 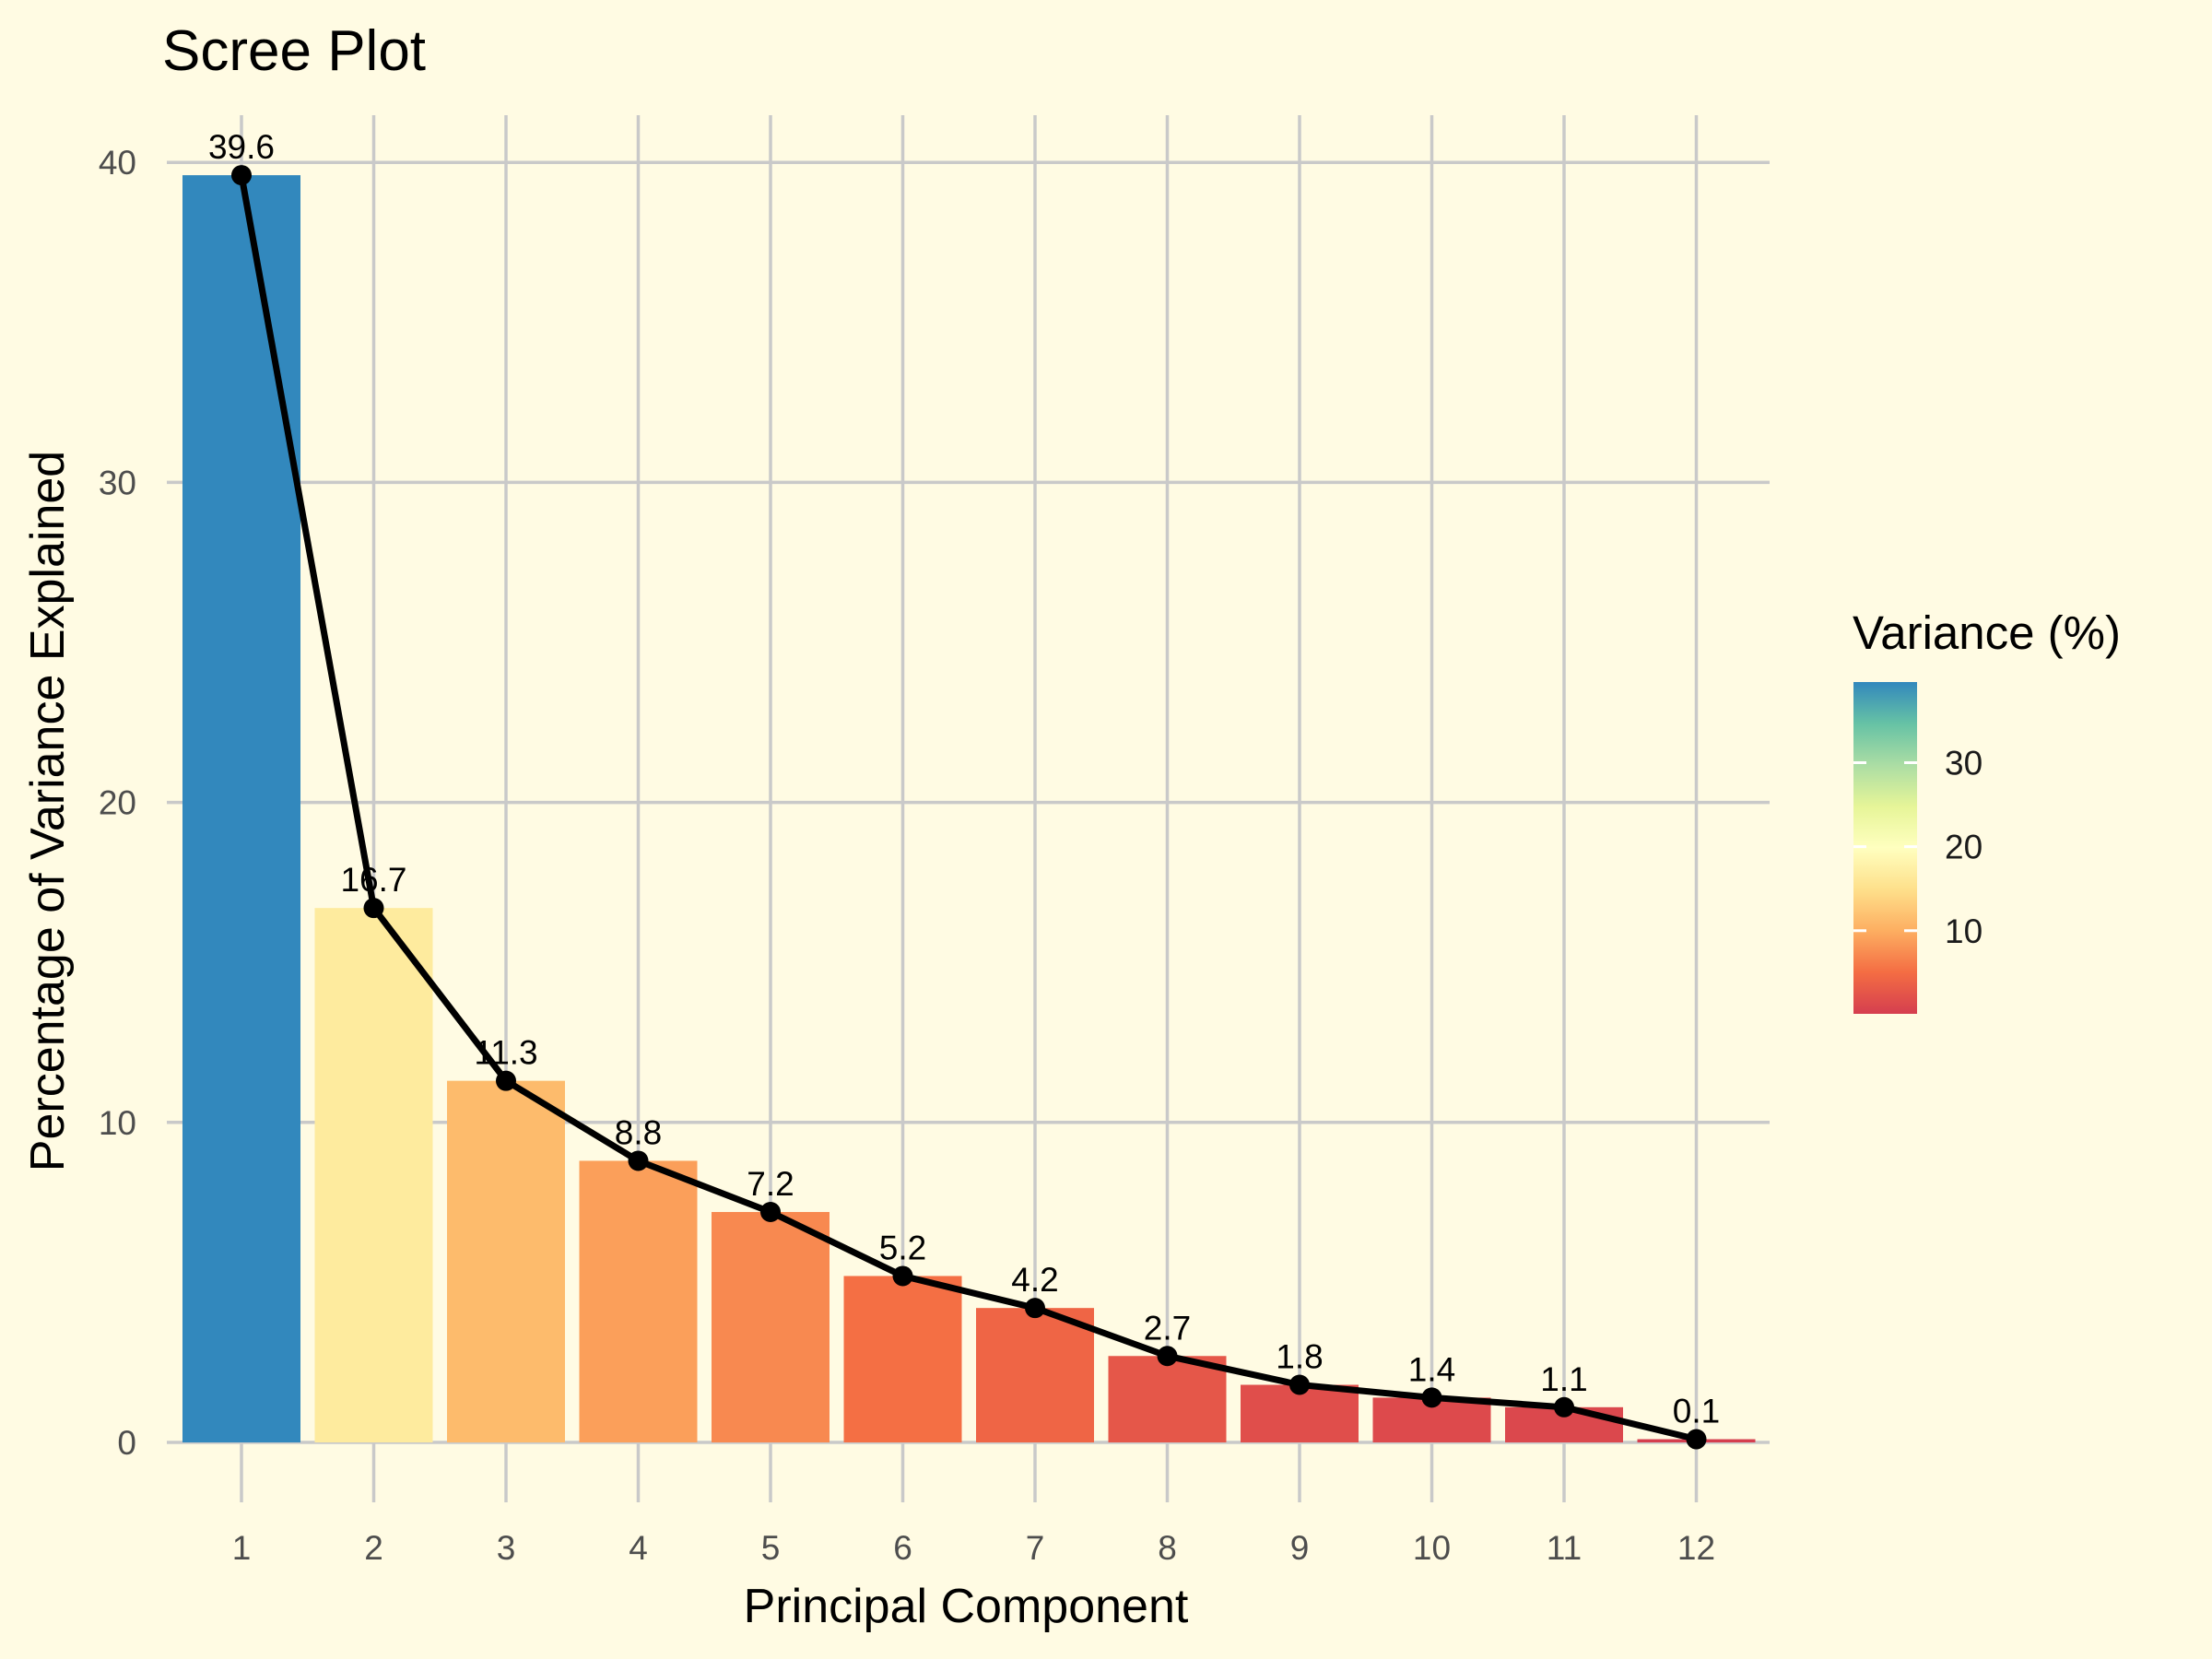 What do you see at coordinates (1034, 1280) in the screenshot?
I see `data-label: 4.2` at bounding box center [1034, 1280].